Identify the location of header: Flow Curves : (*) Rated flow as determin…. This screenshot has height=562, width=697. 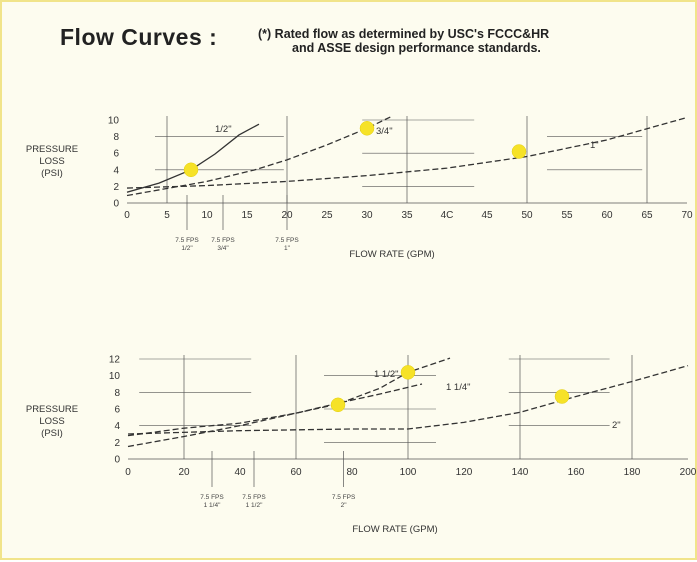
(375, 49).